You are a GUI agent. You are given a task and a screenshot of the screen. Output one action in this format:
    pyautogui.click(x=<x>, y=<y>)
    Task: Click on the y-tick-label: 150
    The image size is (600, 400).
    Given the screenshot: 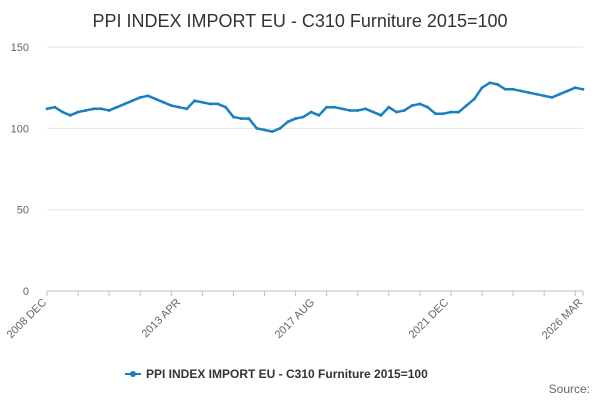 What is the action you would take?
    pyautogui.click(x=20, y=48)
    